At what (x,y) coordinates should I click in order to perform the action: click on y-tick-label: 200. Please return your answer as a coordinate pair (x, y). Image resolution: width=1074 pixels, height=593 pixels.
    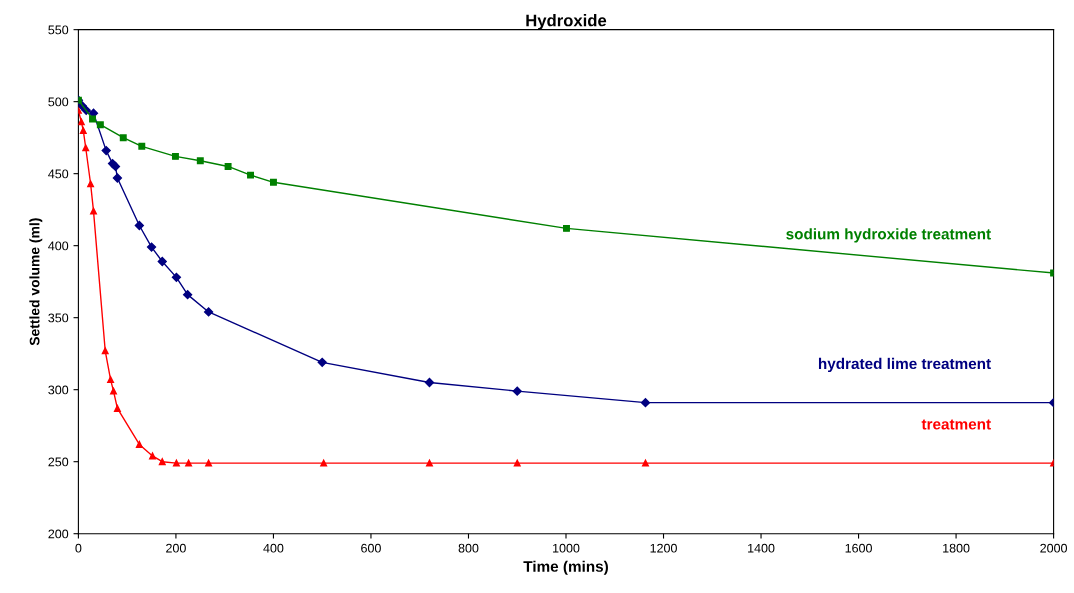
    Looking at the image, I should click on (58, 534).